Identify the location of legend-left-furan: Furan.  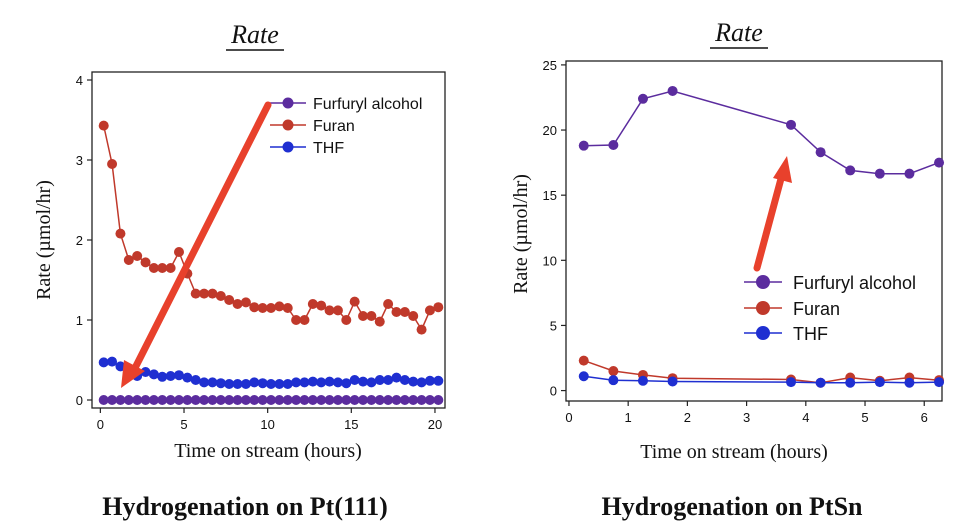
(334, 126).